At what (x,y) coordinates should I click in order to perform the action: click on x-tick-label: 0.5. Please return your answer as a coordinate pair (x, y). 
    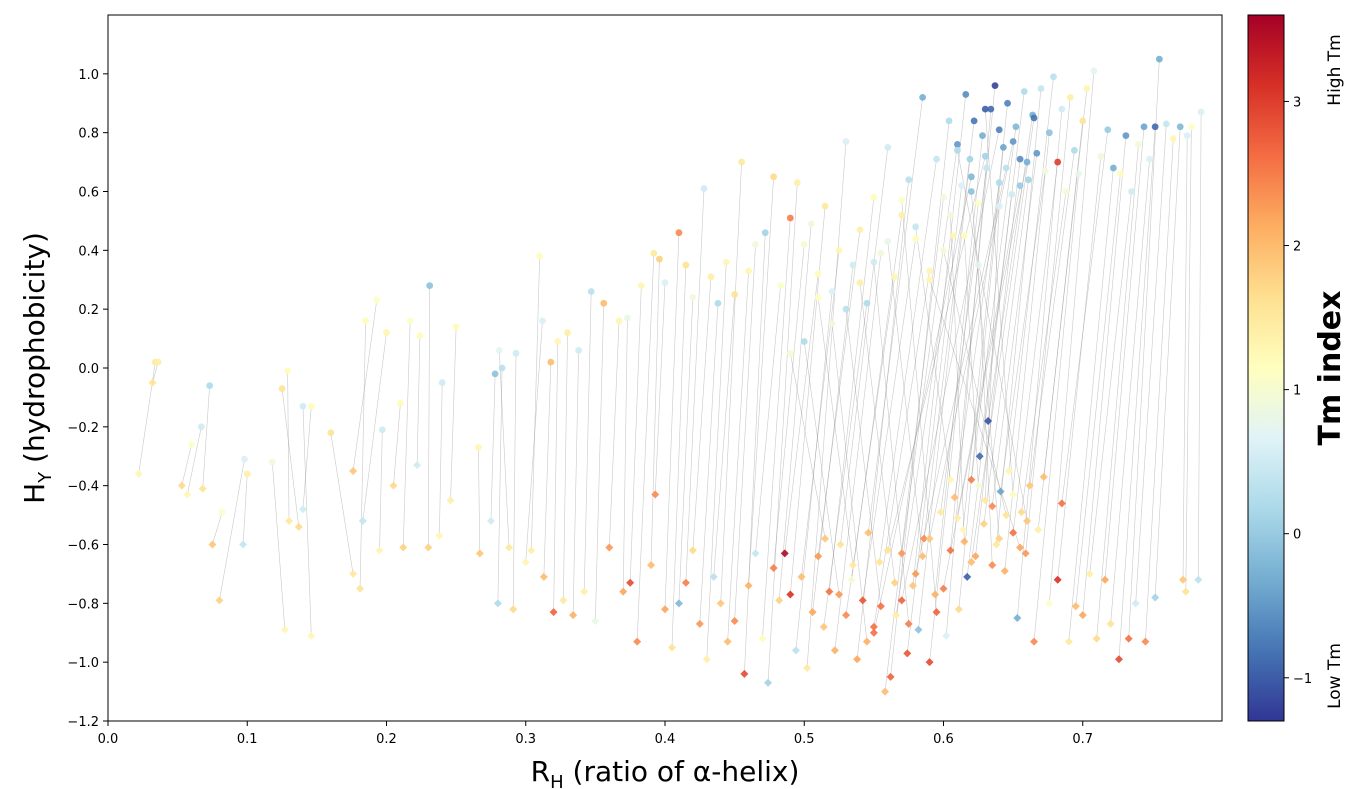
    Looking at the image, I should click on (804, 739).